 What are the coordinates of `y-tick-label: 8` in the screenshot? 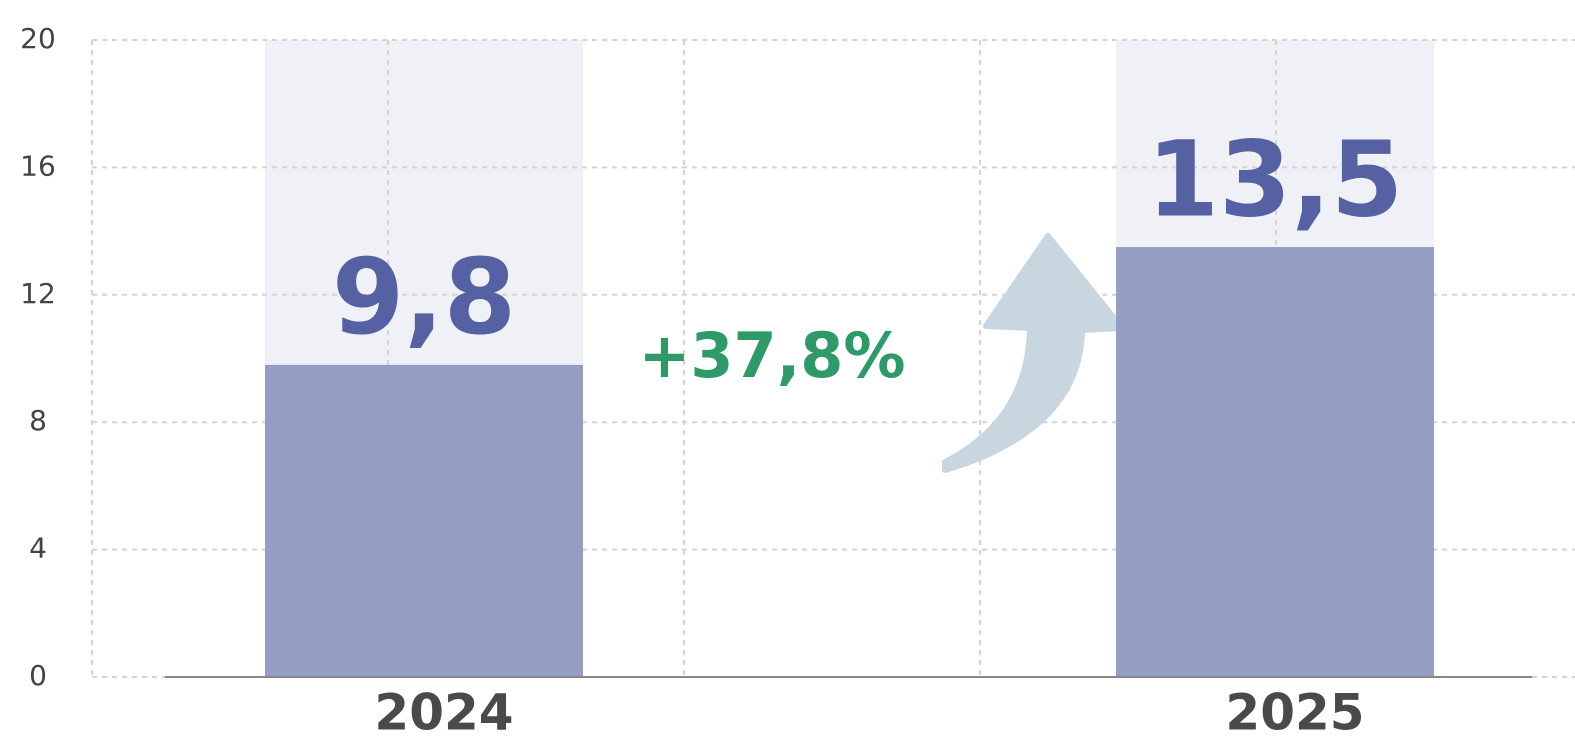 It's located at (38, 420).